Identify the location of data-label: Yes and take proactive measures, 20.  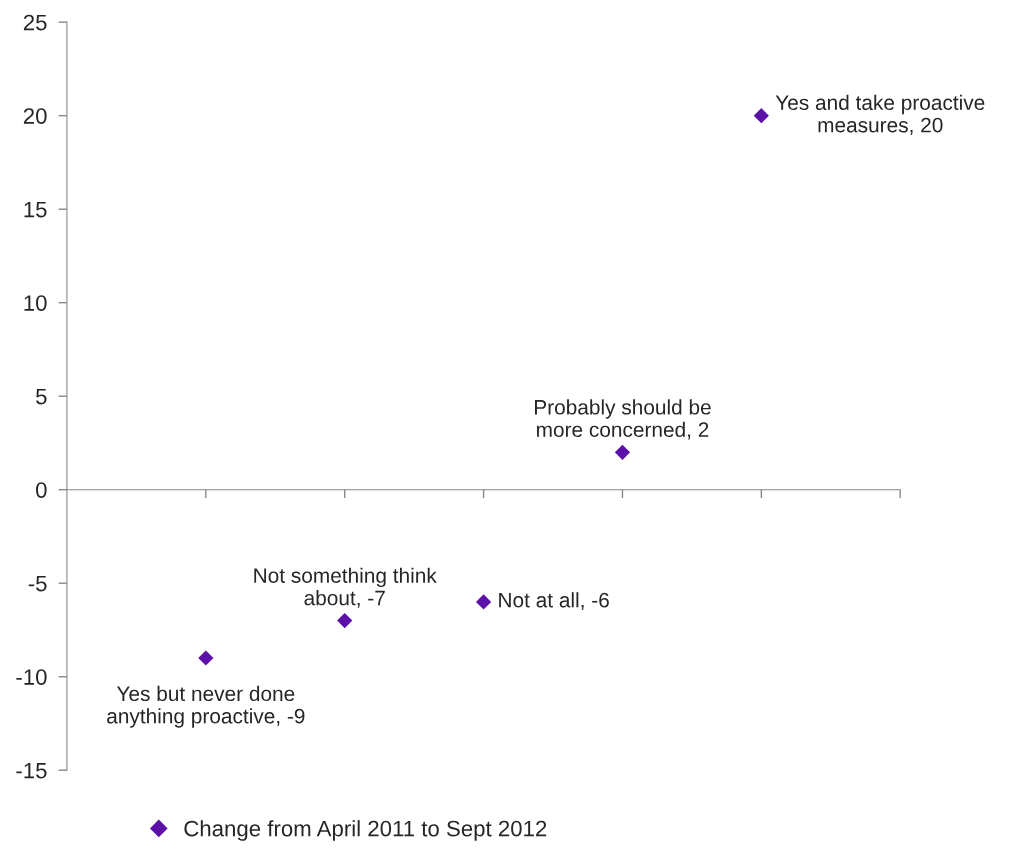
(880, 114).